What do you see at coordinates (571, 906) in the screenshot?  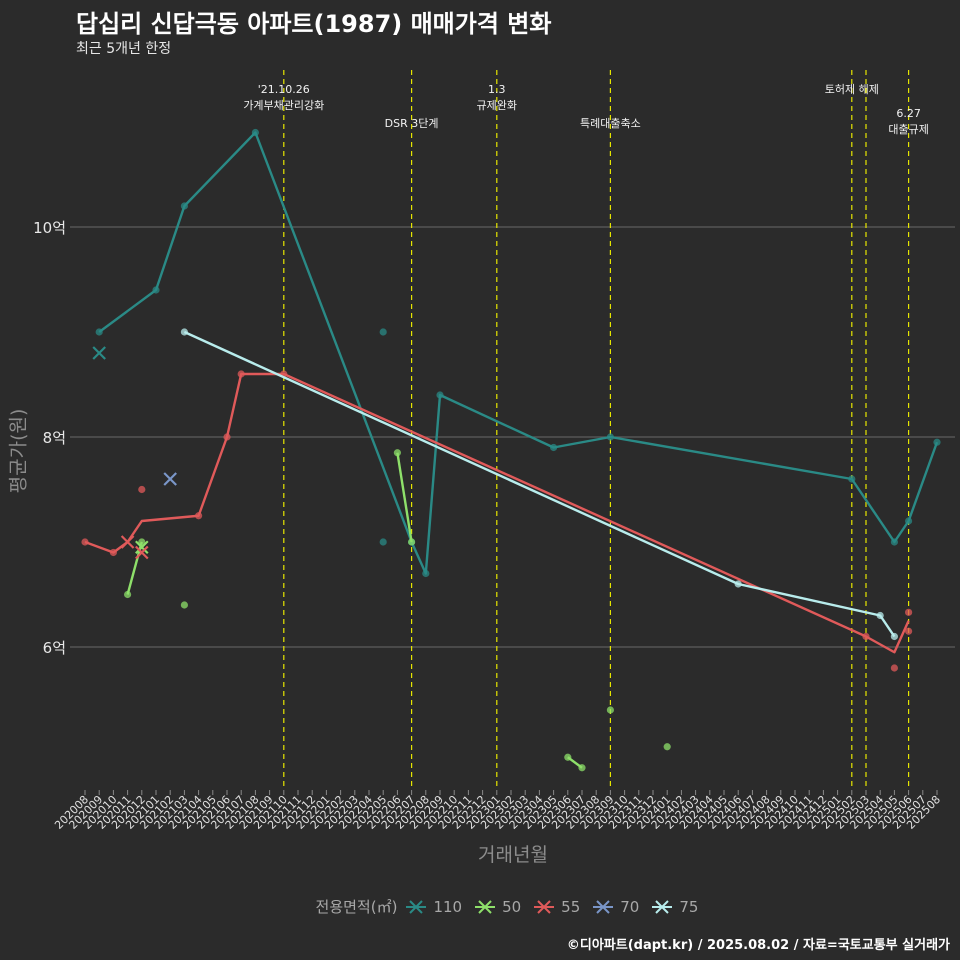 I see `legend-label: 55` at bounding box center [571, 906].